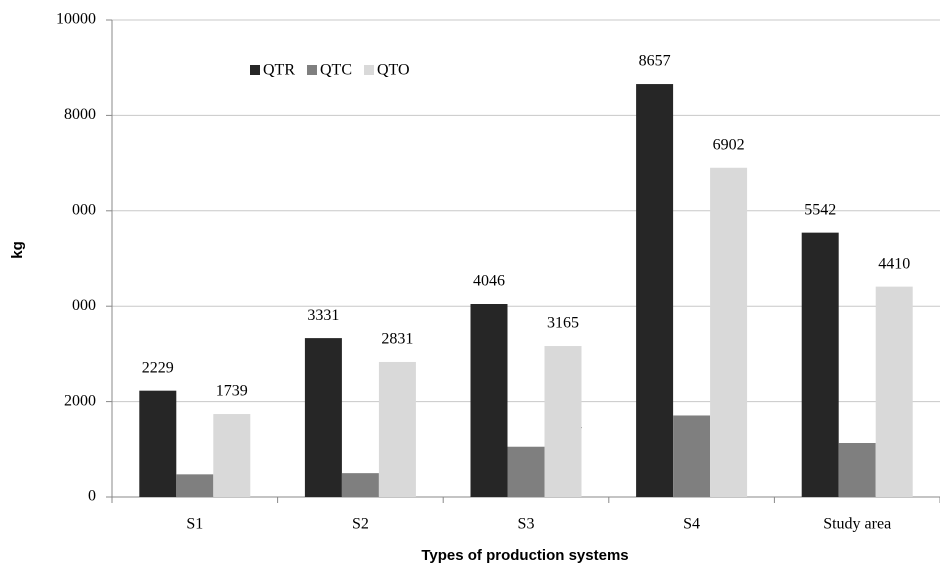 The width and height of the screenshot is (940, 567). I want to click on y-tick-label: 0, so click(92, 496).